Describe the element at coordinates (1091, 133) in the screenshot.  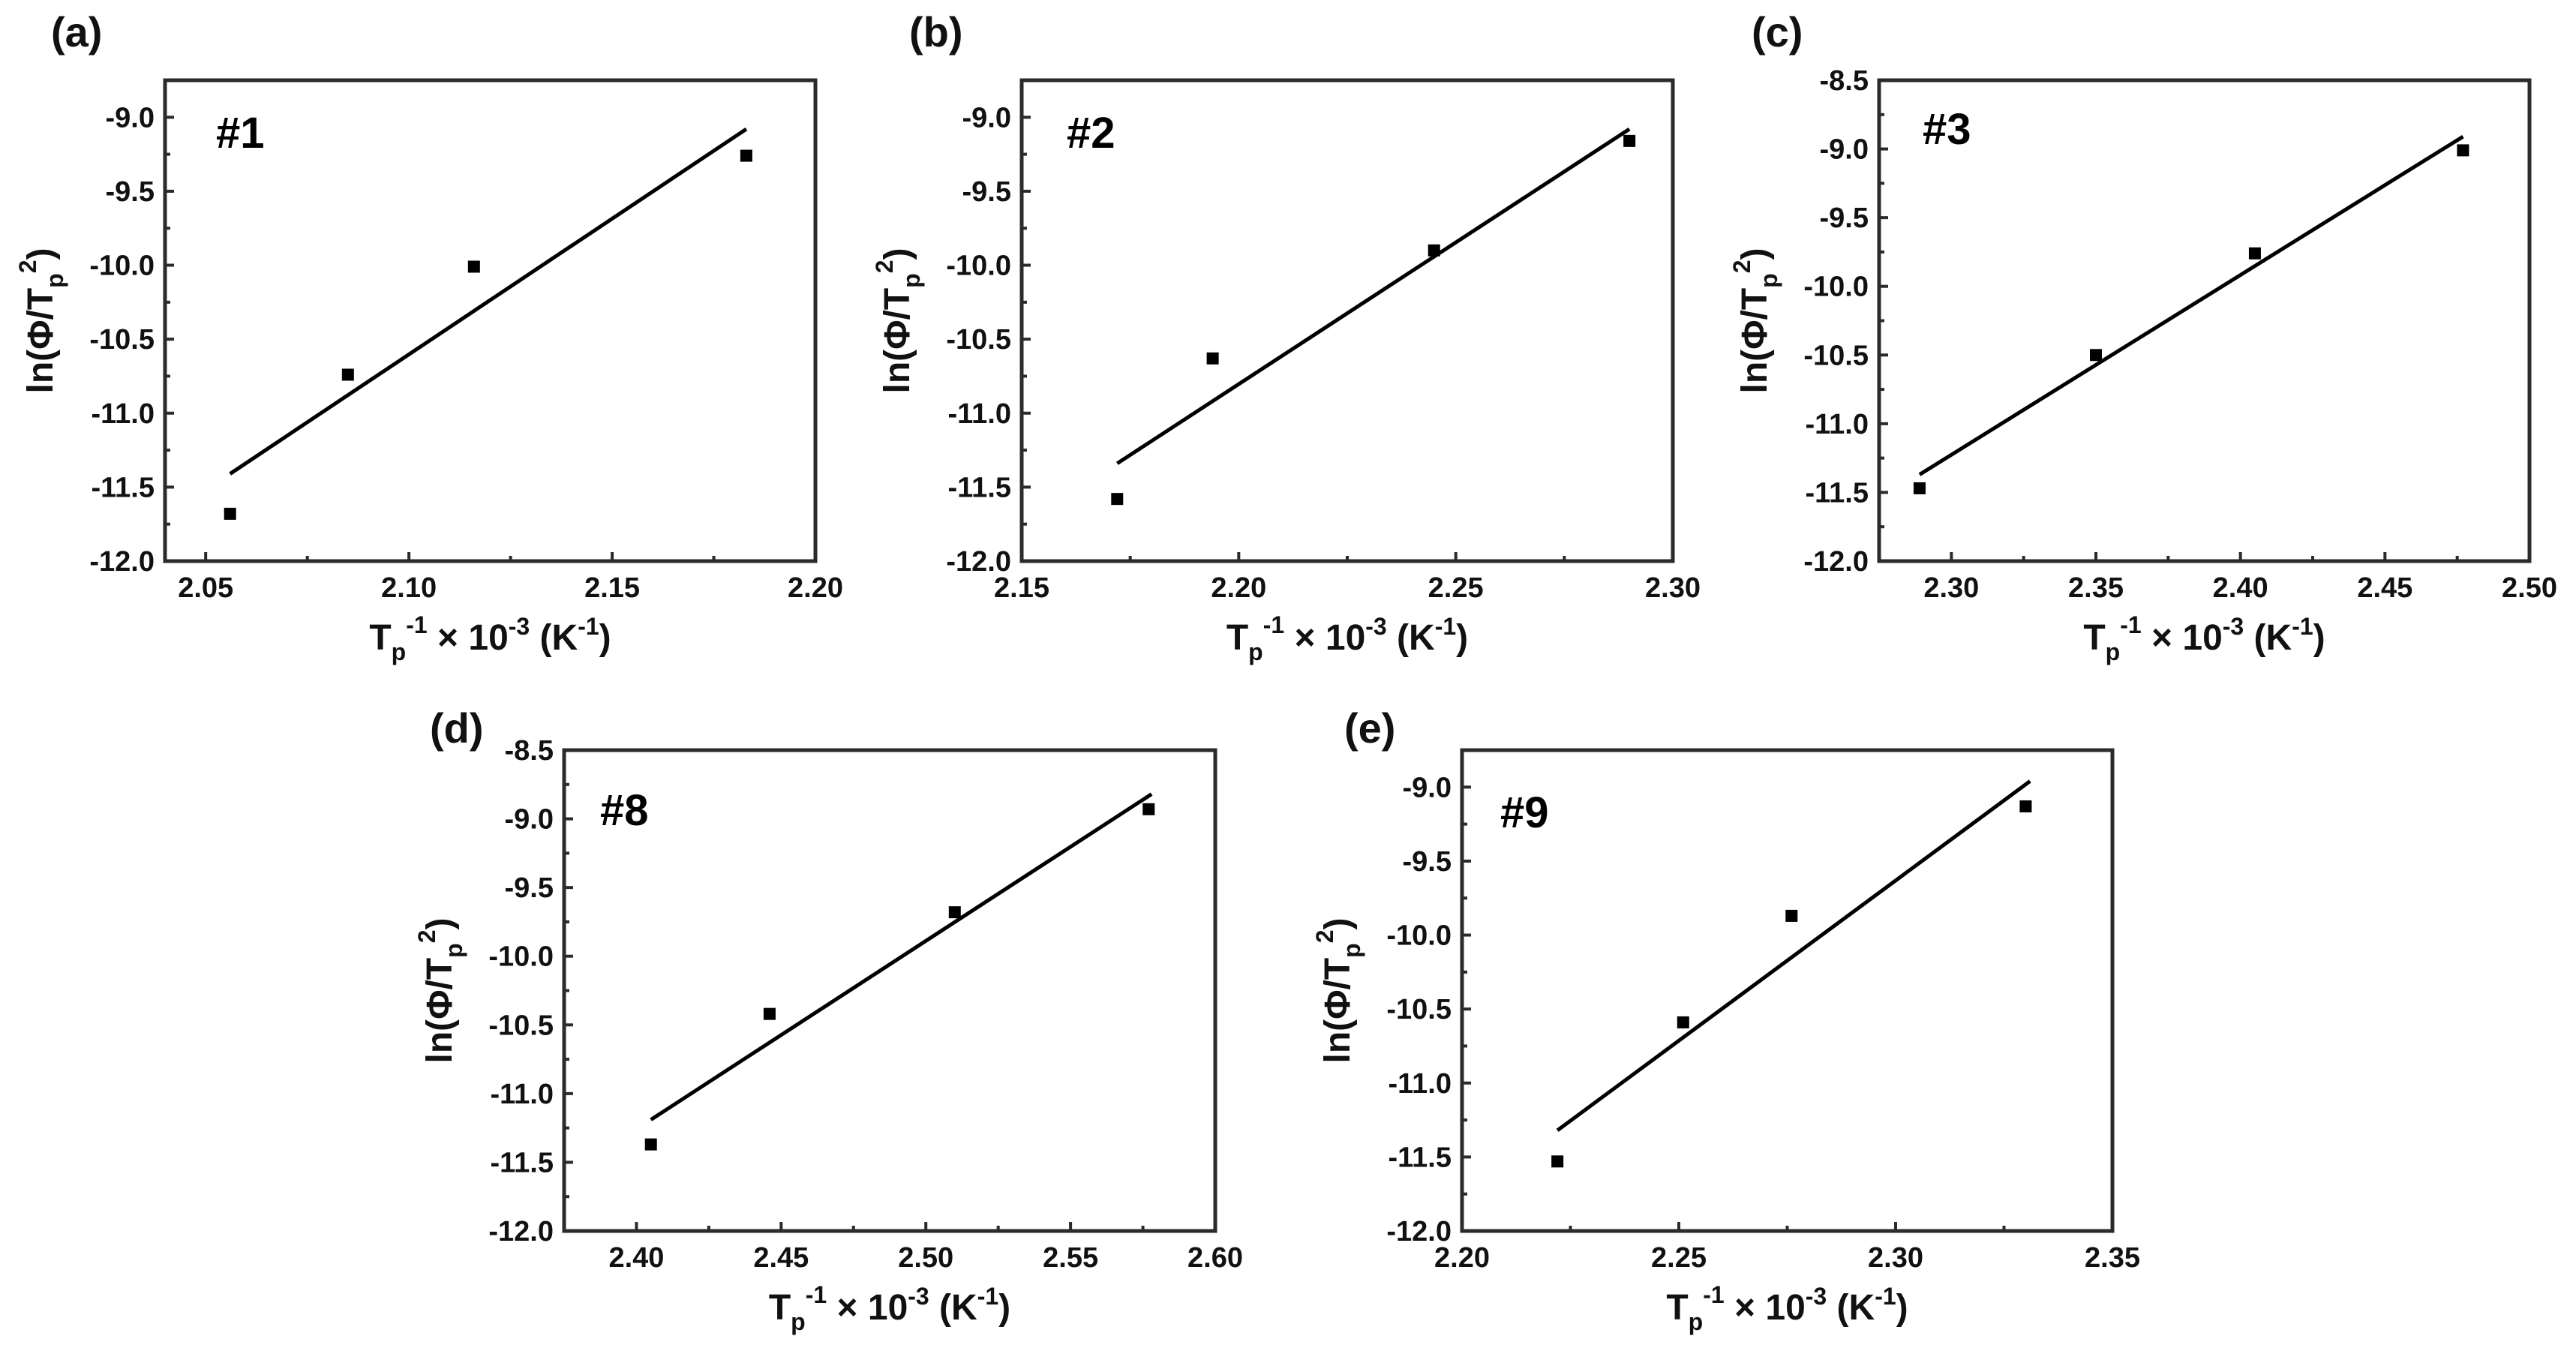
I see `sample-label: #2` at that location.